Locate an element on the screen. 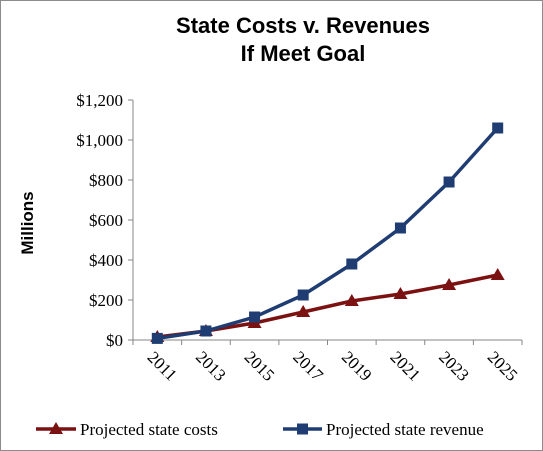 The width and height of the screenshot is (543, 451). x-tick-label: 2015 is located at coordinates (259, 365).